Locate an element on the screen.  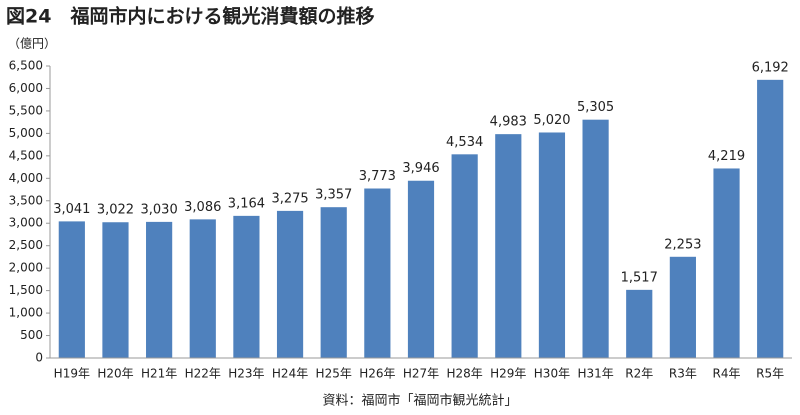
data-label: 4,983 is located at coordinates (508, 122).